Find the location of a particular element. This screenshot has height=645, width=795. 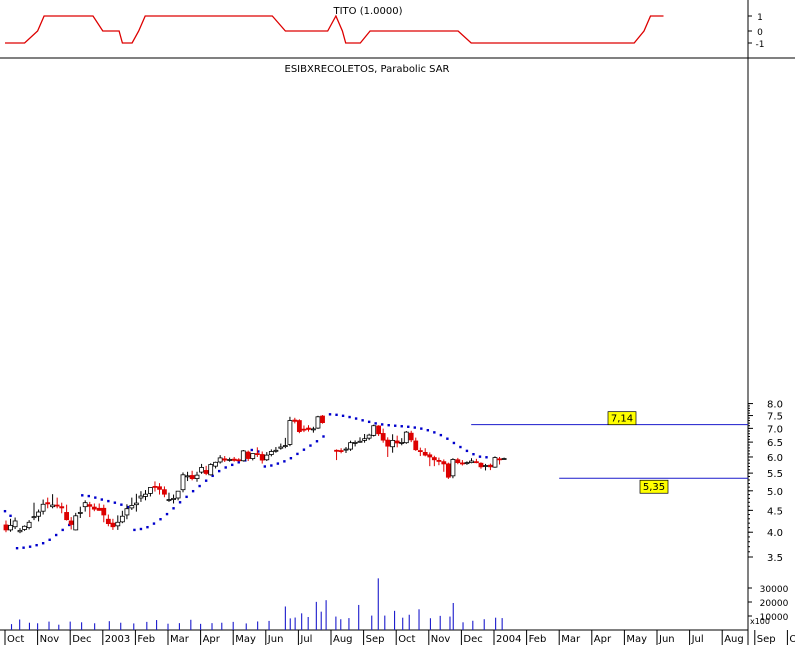

volume-tick-label: 10000 is located at coordinates (774, 618).